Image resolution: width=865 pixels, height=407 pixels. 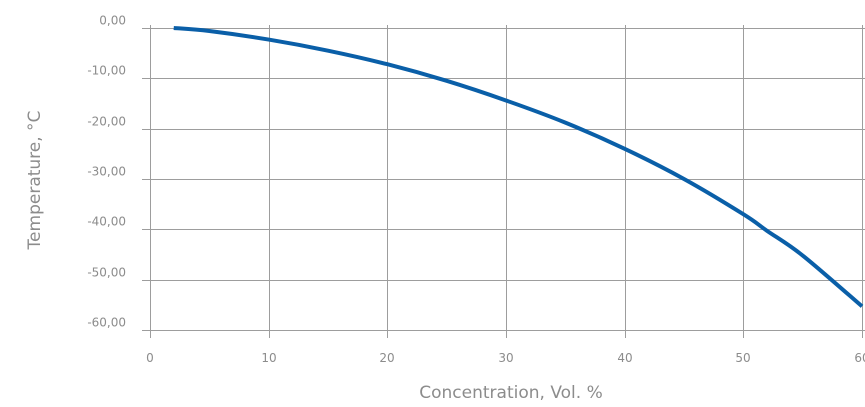 What do you see at coordinates (859, 358) in the screenshot?
I see `x-tick-label: 60` at bounding box center [859, 358].